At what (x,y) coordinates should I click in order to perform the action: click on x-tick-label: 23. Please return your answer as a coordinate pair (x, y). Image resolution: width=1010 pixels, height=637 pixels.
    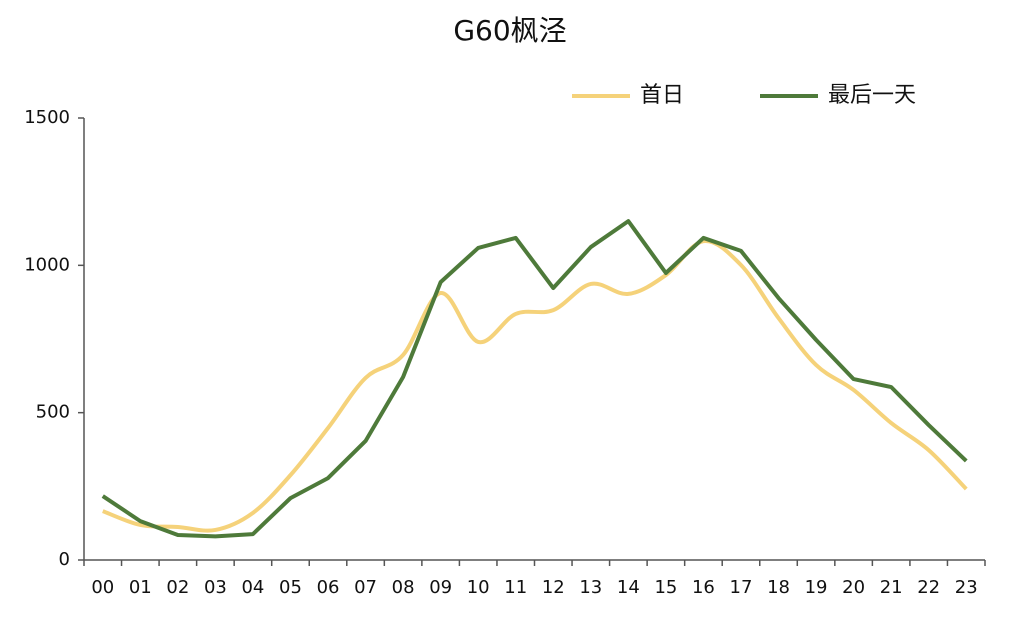
    Looking at the image, I should click on (966, 587).